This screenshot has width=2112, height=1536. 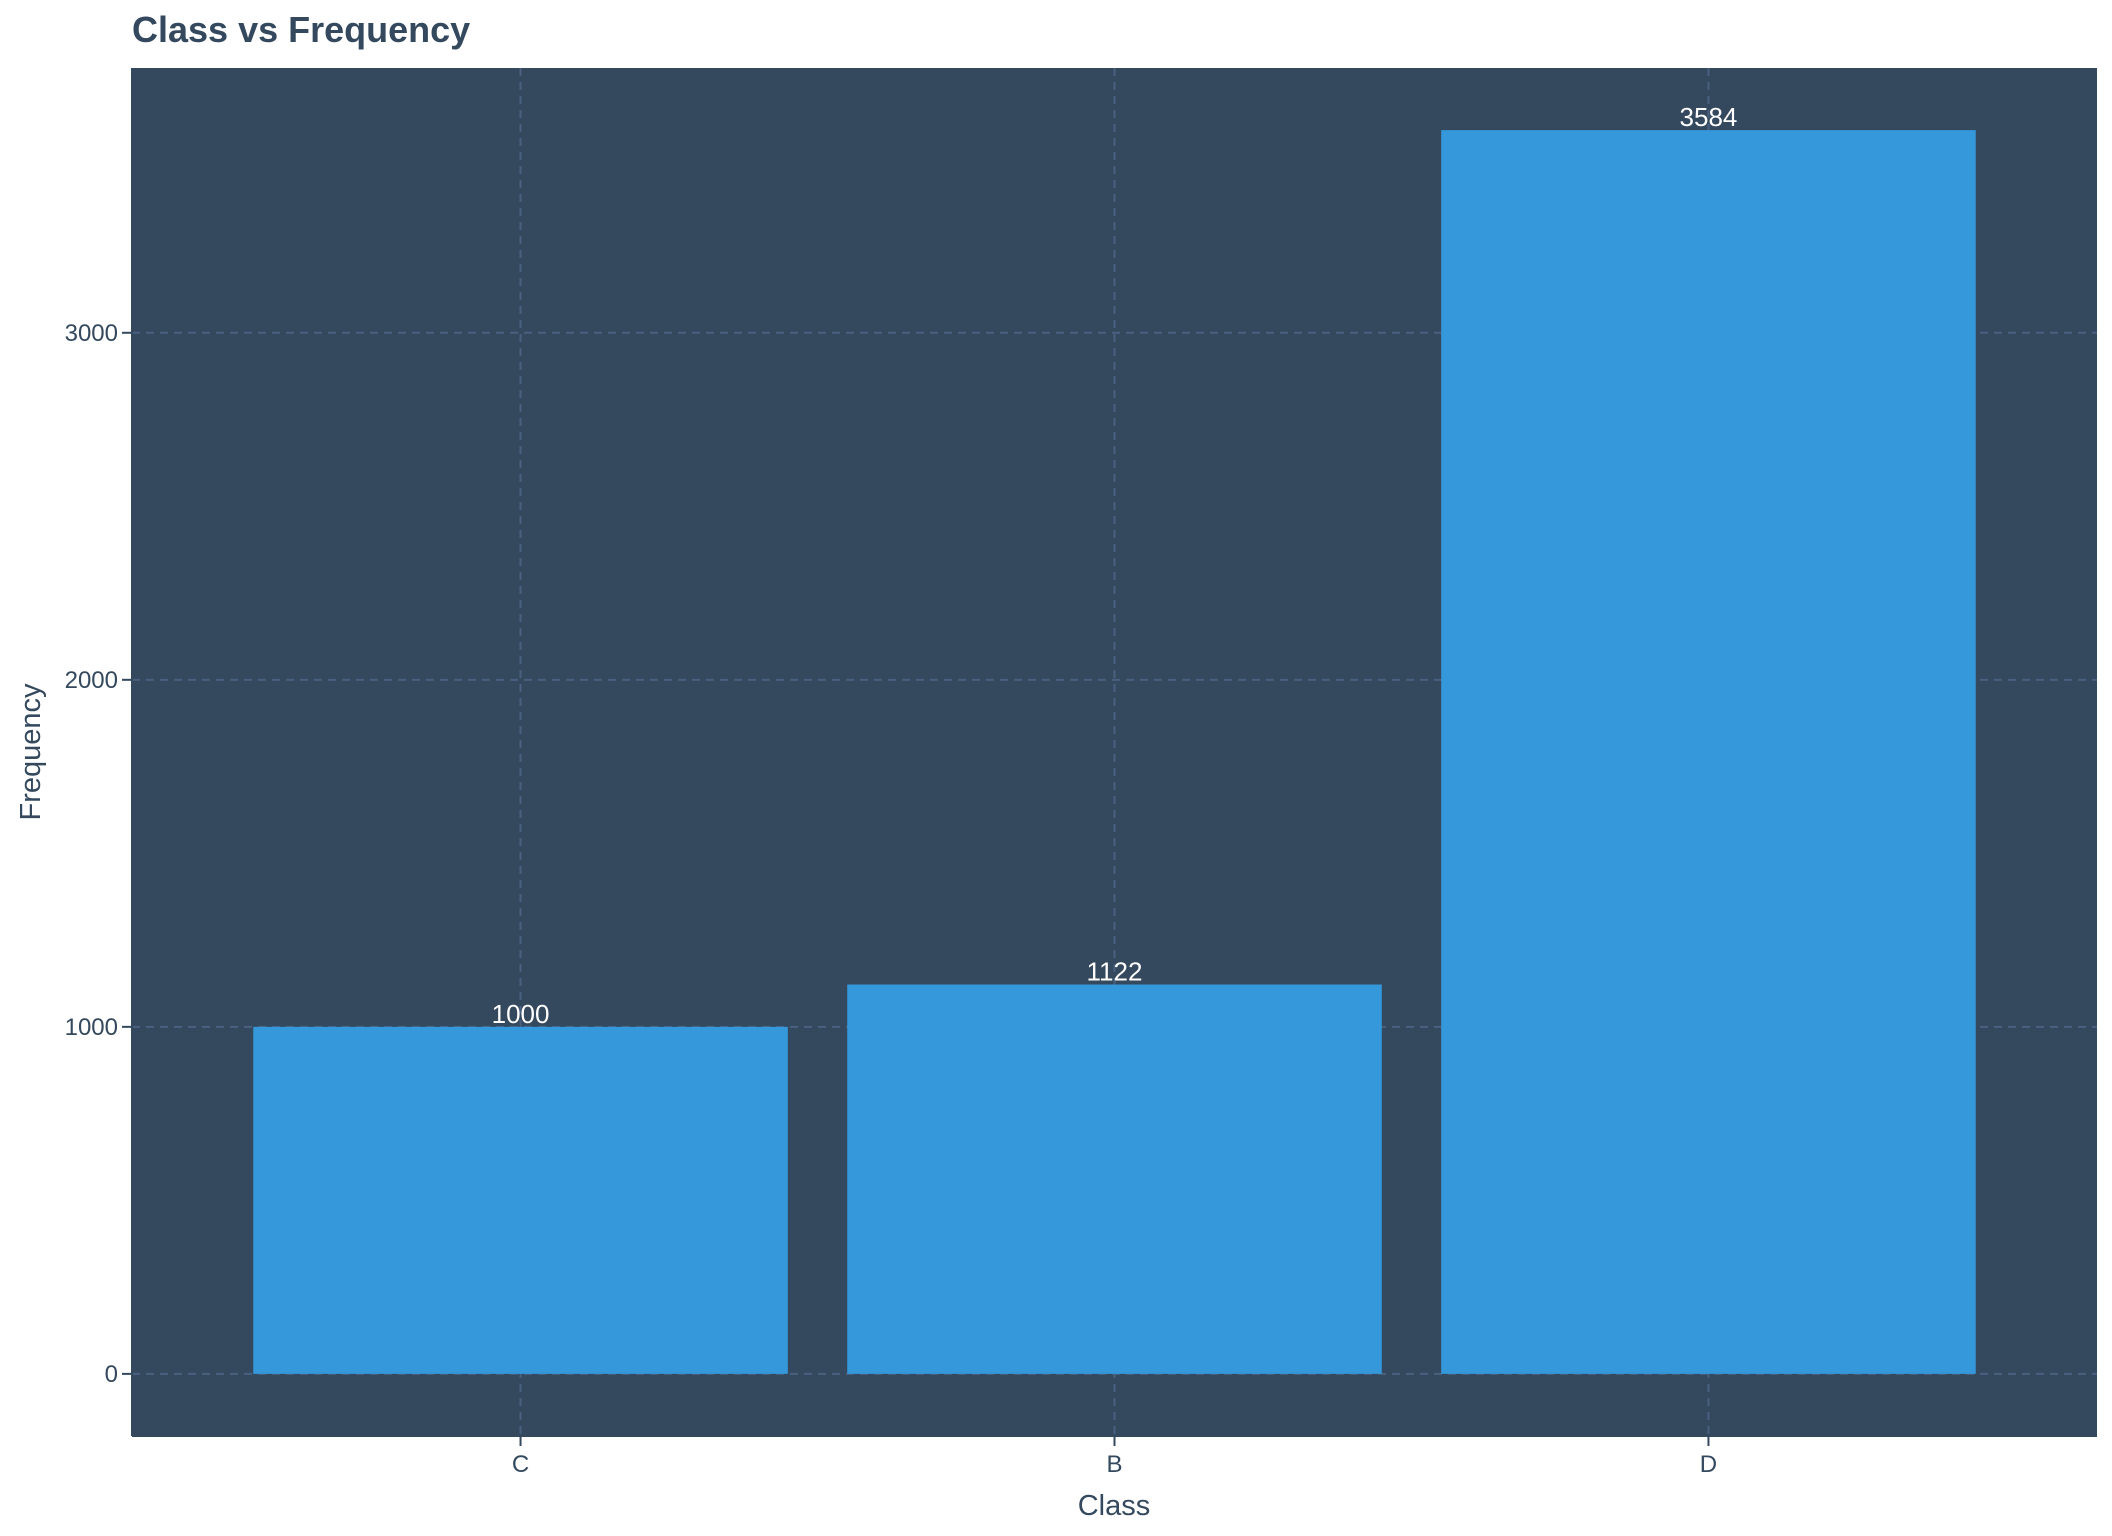 What do you see at coordinates (98, 854) in the screenshot?
I see `y-axis-ticks: 0 1000 2000 3000` at bounding box center [98, 854].